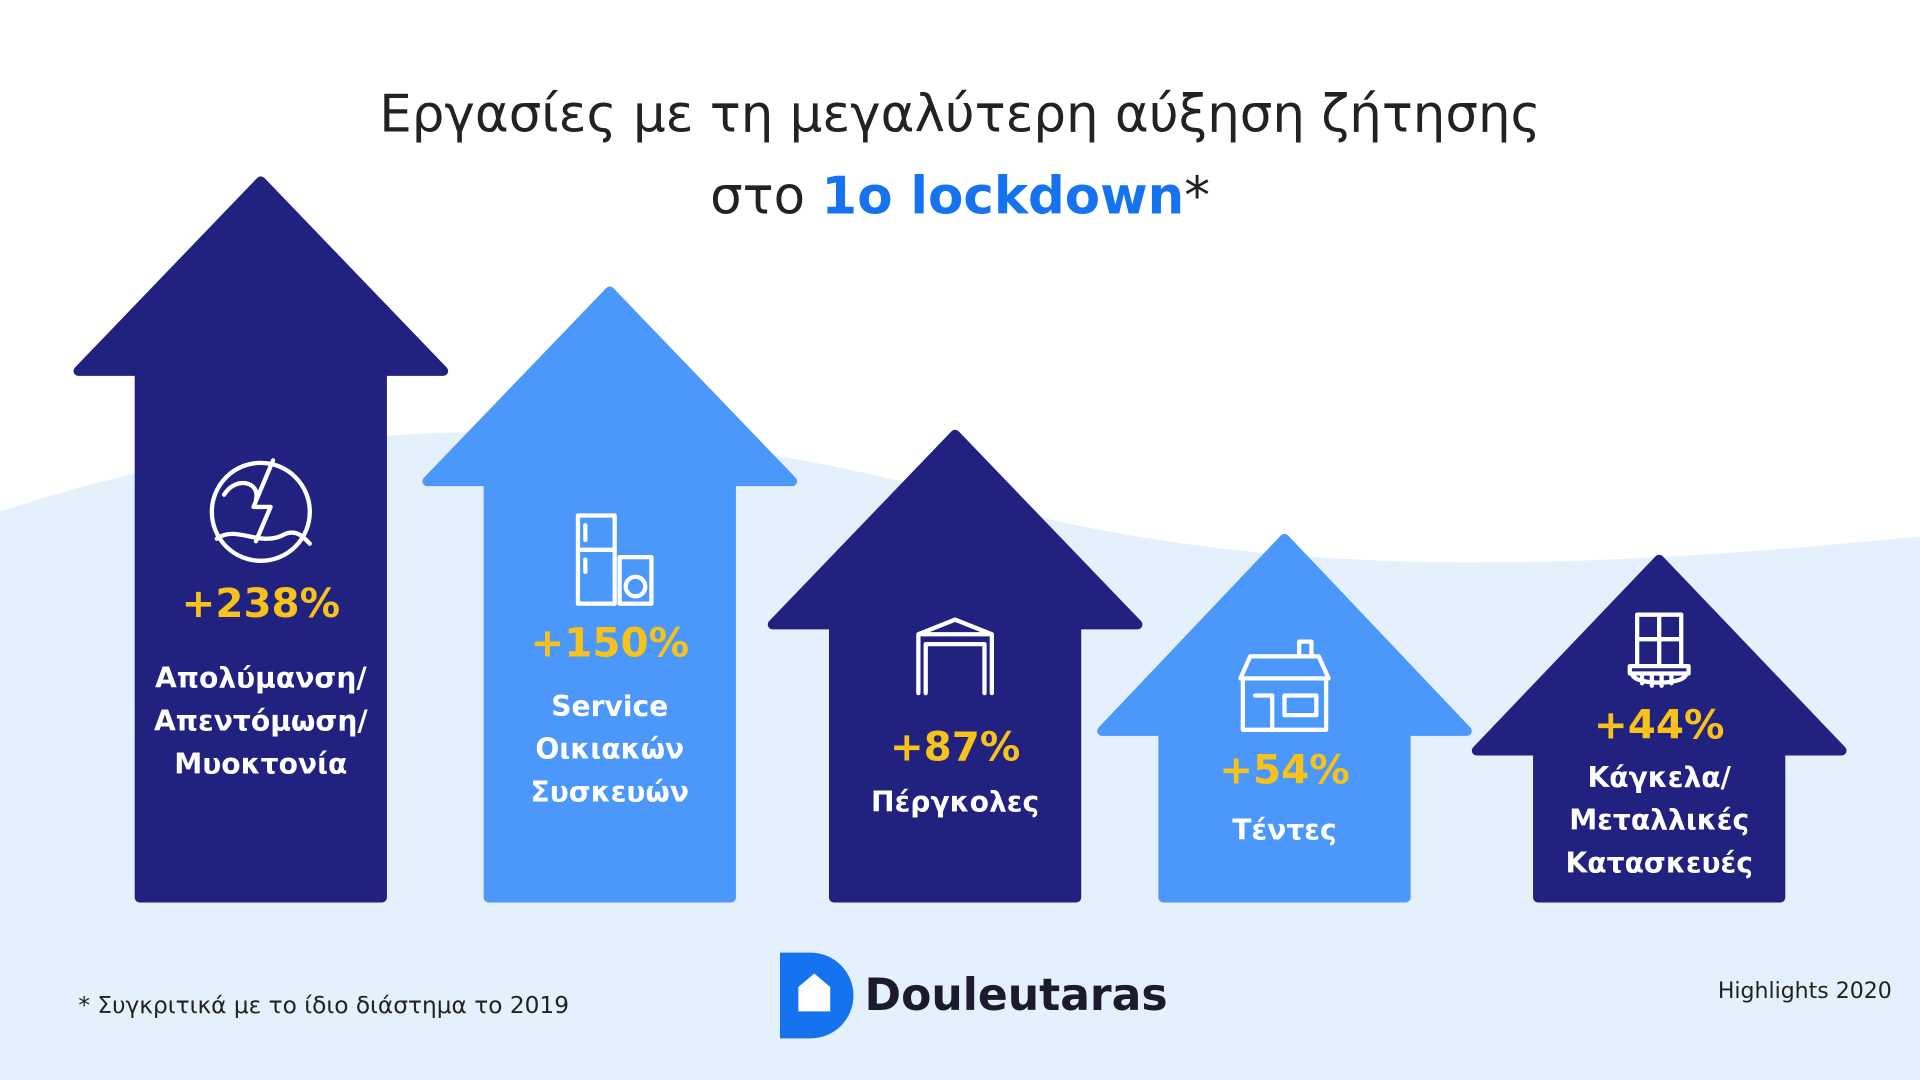  What do you see at coordinates (609, 642) in the screenshot?
I see `percent: +150%` at bounding box center [609, 642].